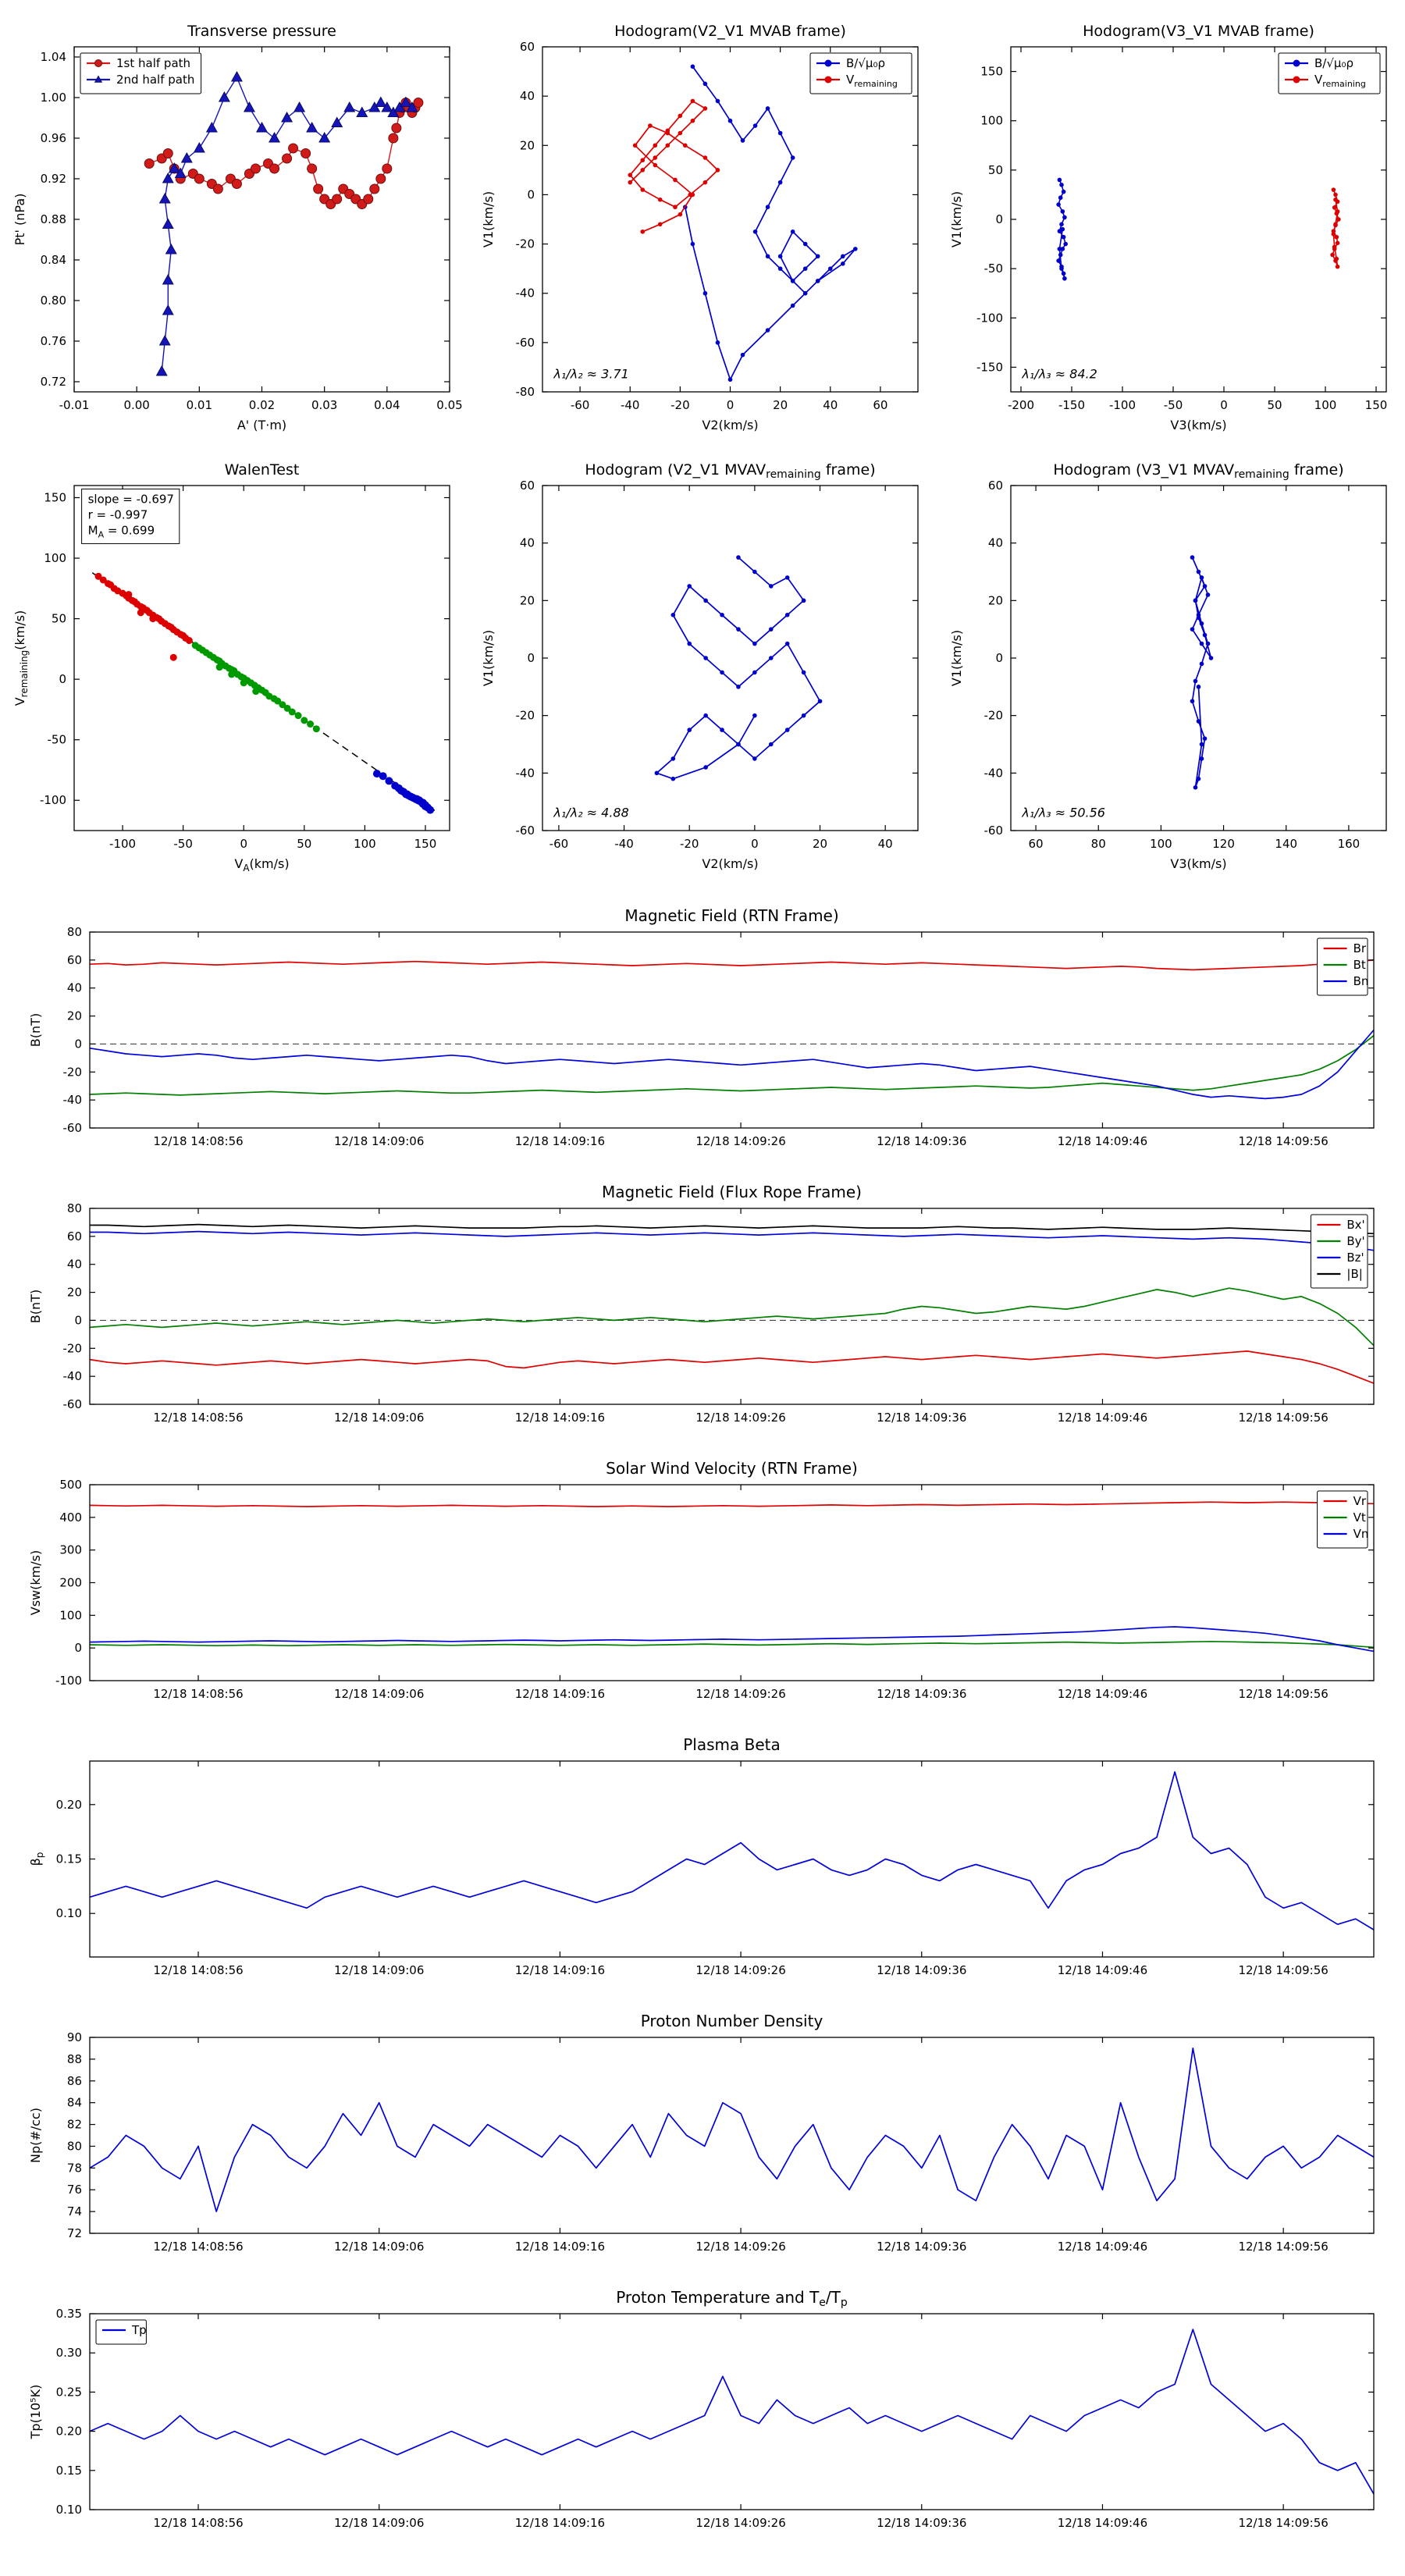 The width and height of the screenshot is (1405, 2576). Describe the element at coordinates (54, 219) in the screenshot. I see `svg-text: 0.88` at that location.